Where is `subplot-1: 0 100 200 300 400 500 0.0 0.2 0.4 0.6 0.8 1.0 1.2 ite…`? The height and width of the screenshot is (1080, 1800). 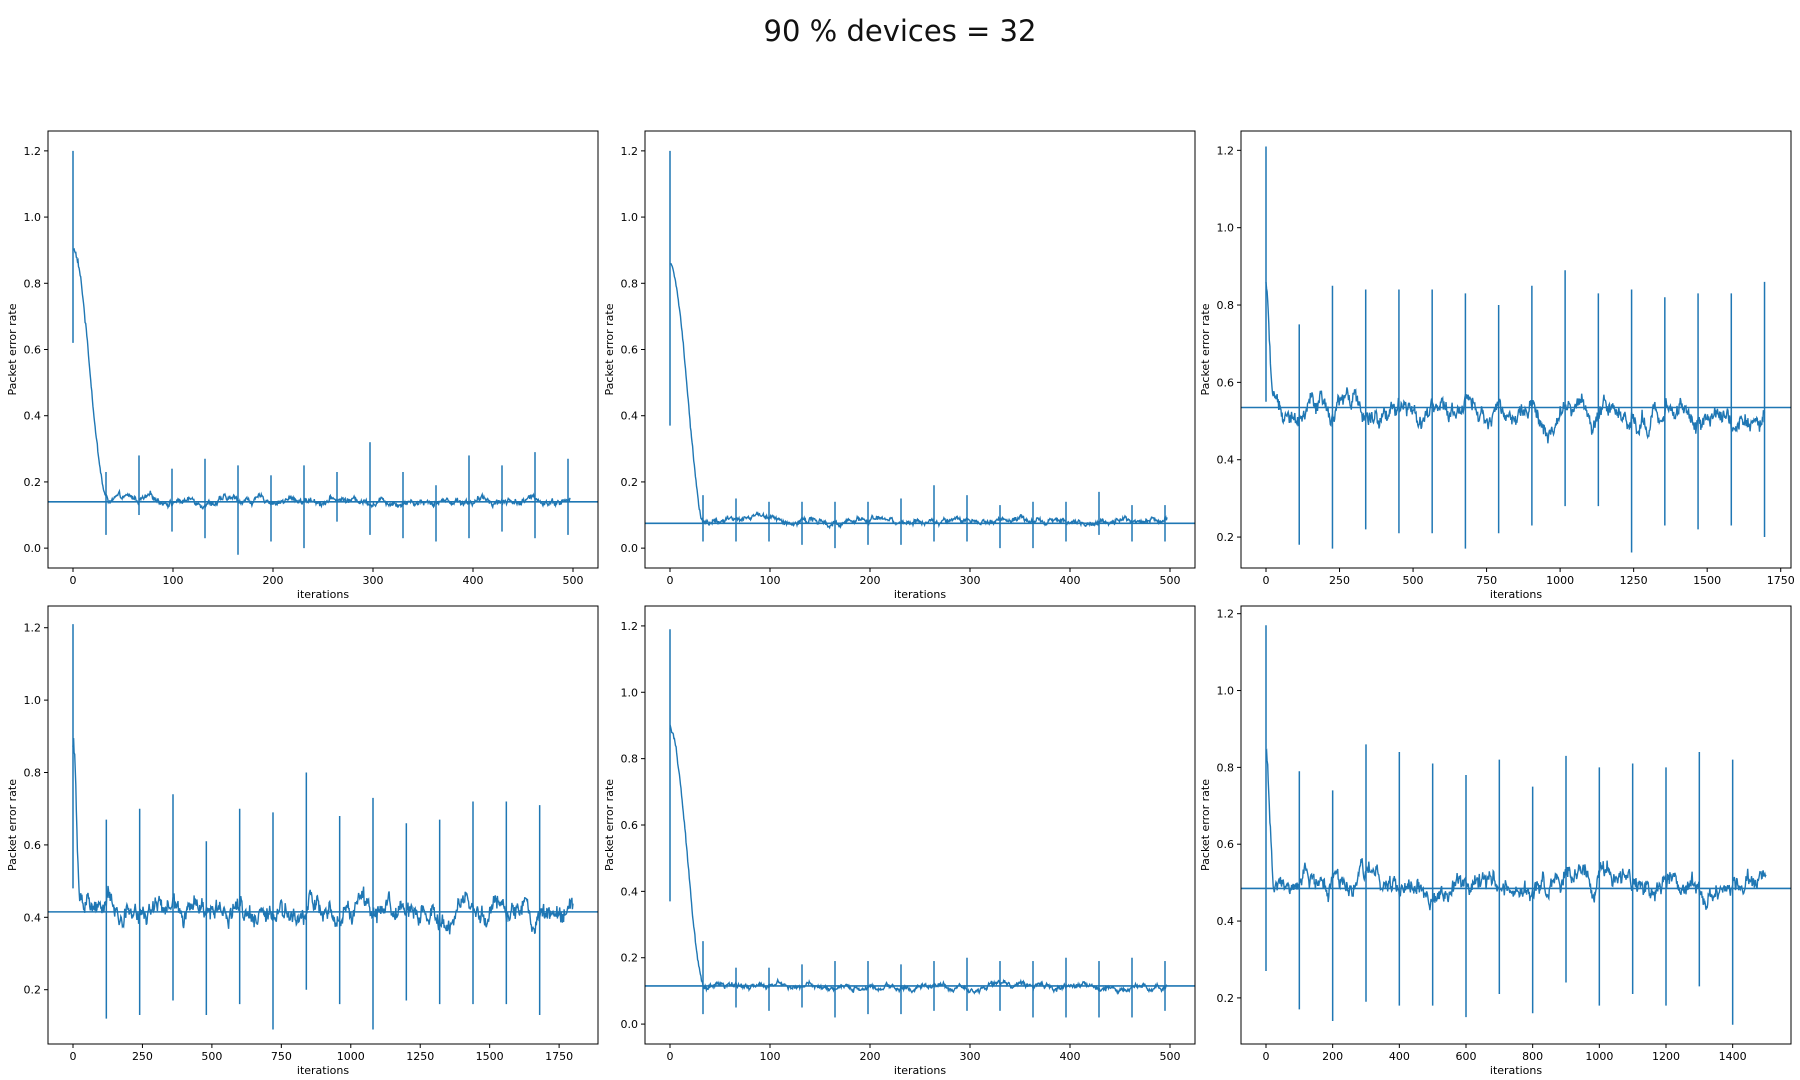 subplot-1: 0 100 200 300 400 500 0.0 0.2 0.4 0.6 0.8 1.0 1.2 ite… is located at coordinates (302, 365).